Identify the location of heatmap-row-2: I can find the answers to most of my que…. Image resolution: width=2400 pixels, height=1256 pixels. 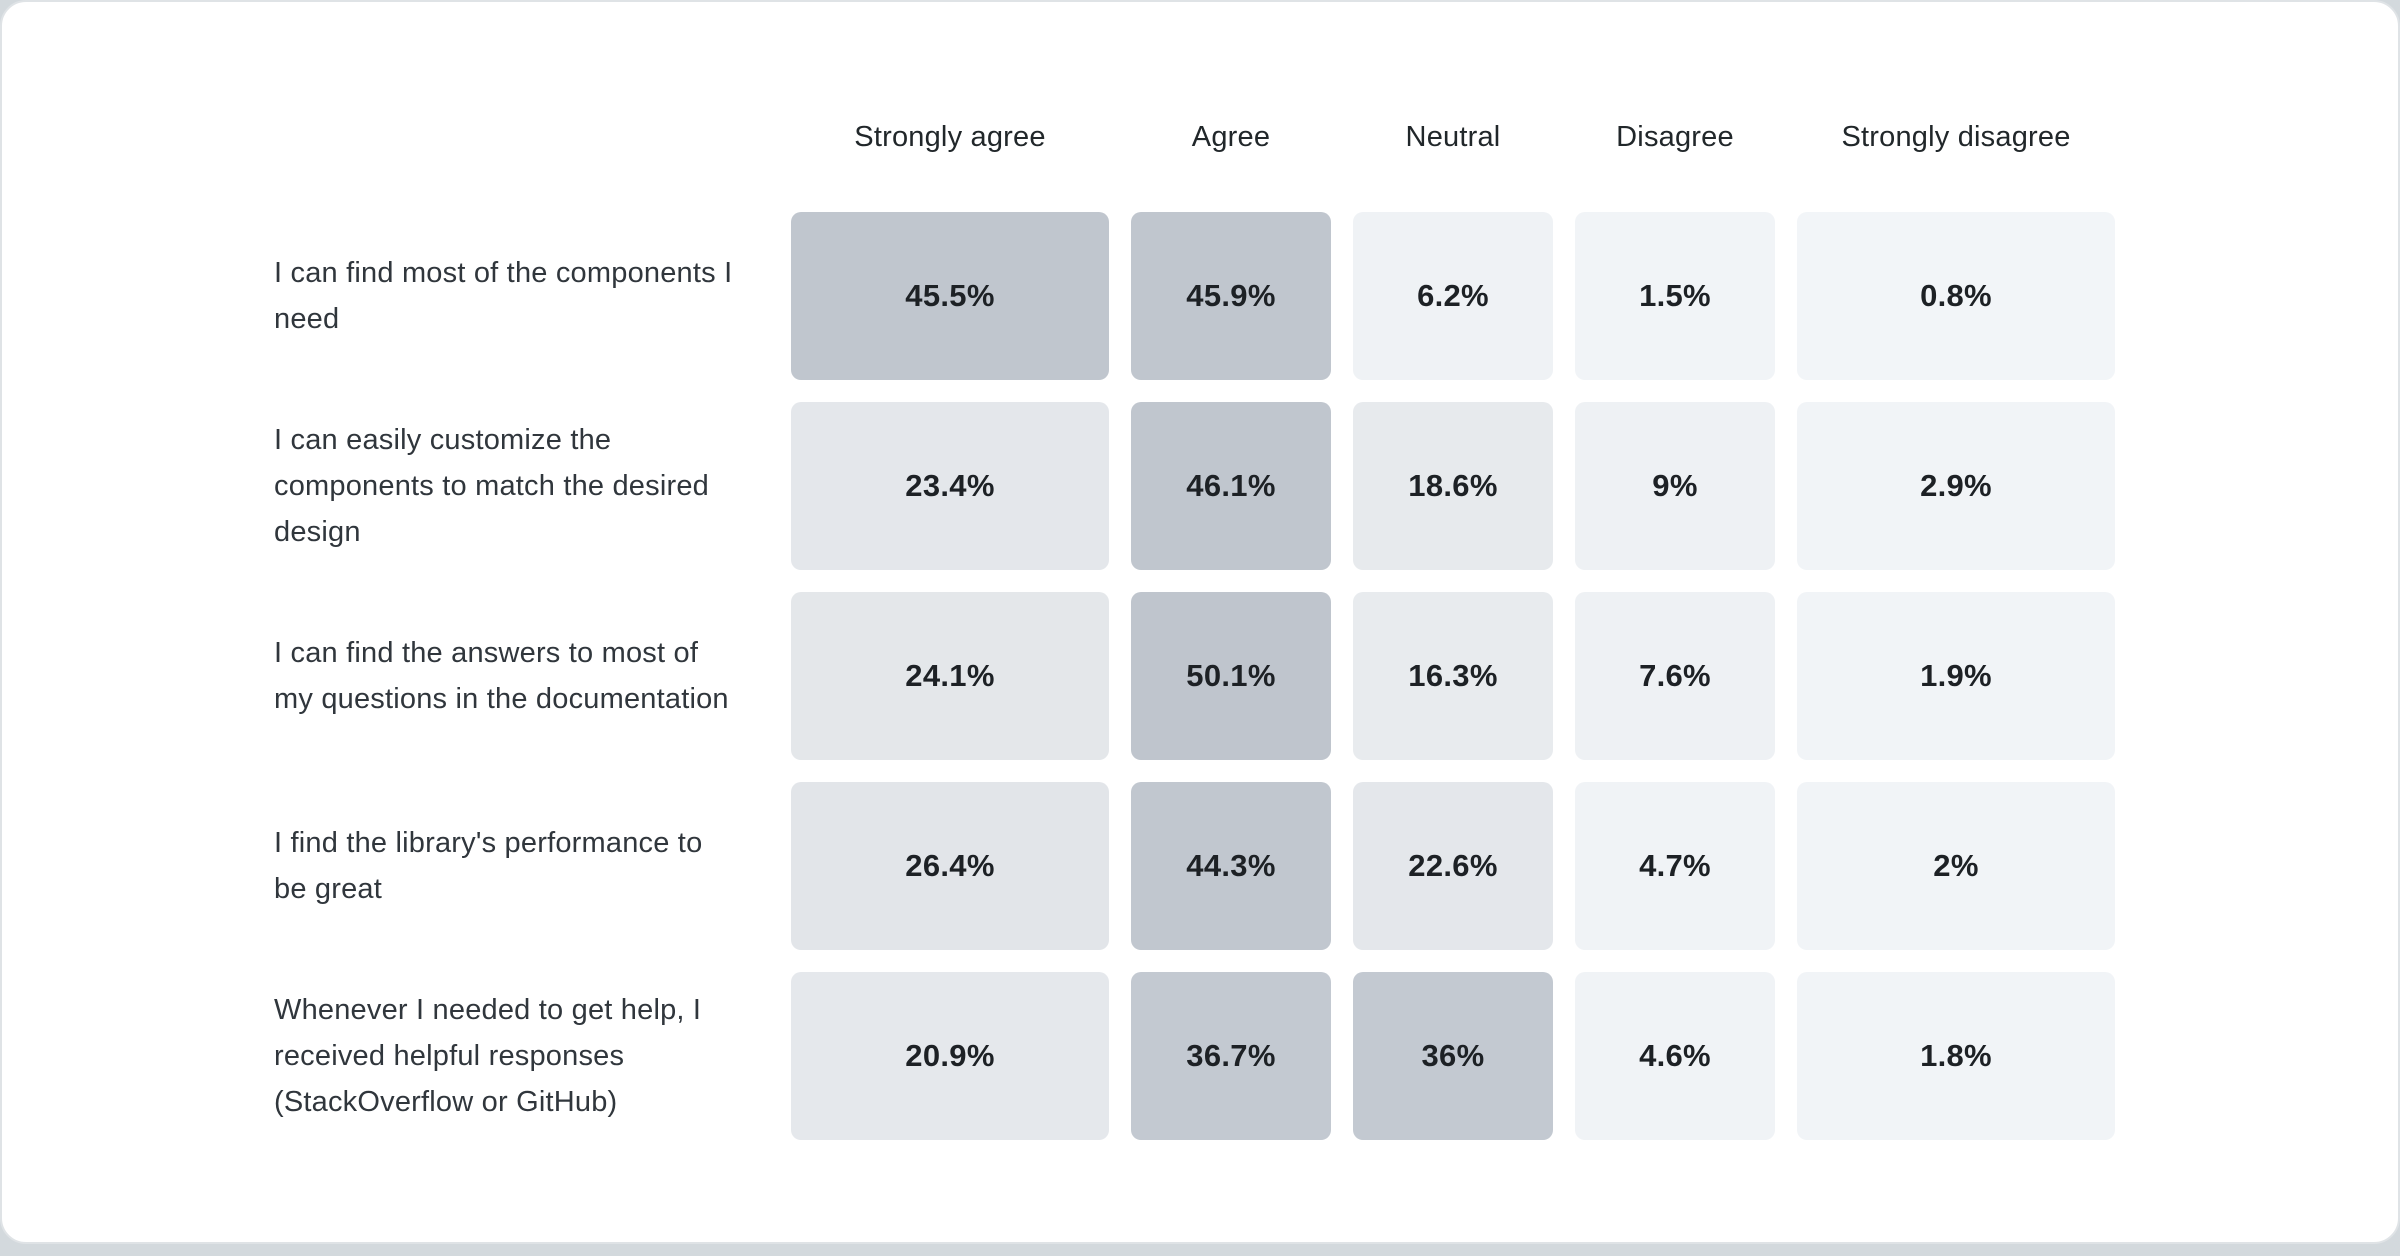
(1194, 676).